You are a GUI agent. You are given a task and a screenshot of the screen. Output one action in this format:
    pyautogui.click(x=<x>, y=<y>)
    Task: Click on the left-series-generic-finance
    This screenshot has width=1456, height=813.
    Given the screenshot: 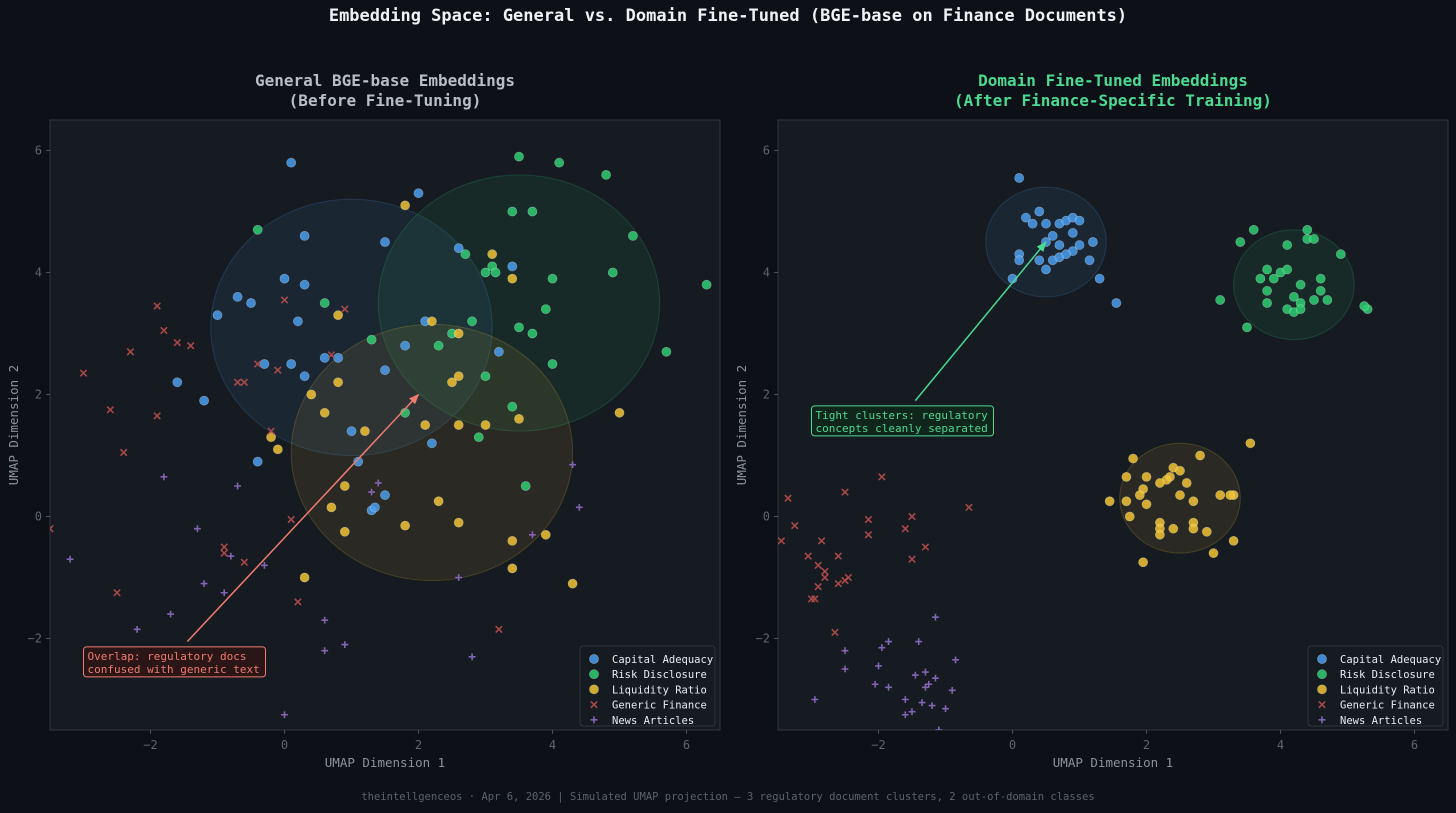 What is the action you would take?
    pyautogui.click(x=276, y=465)
    